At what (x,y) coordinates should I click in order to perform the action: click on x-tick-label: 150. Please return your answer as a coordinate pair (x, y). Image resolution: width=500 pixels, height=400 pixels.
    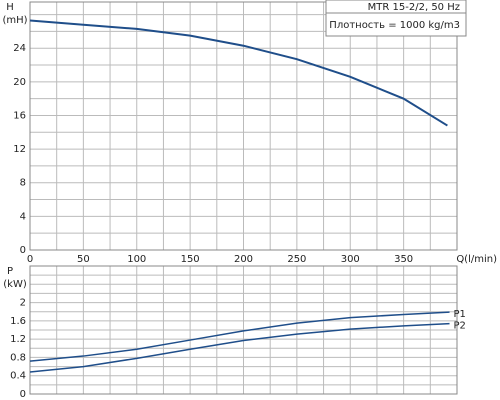
    Looking at the image, I should click on (190, 259).